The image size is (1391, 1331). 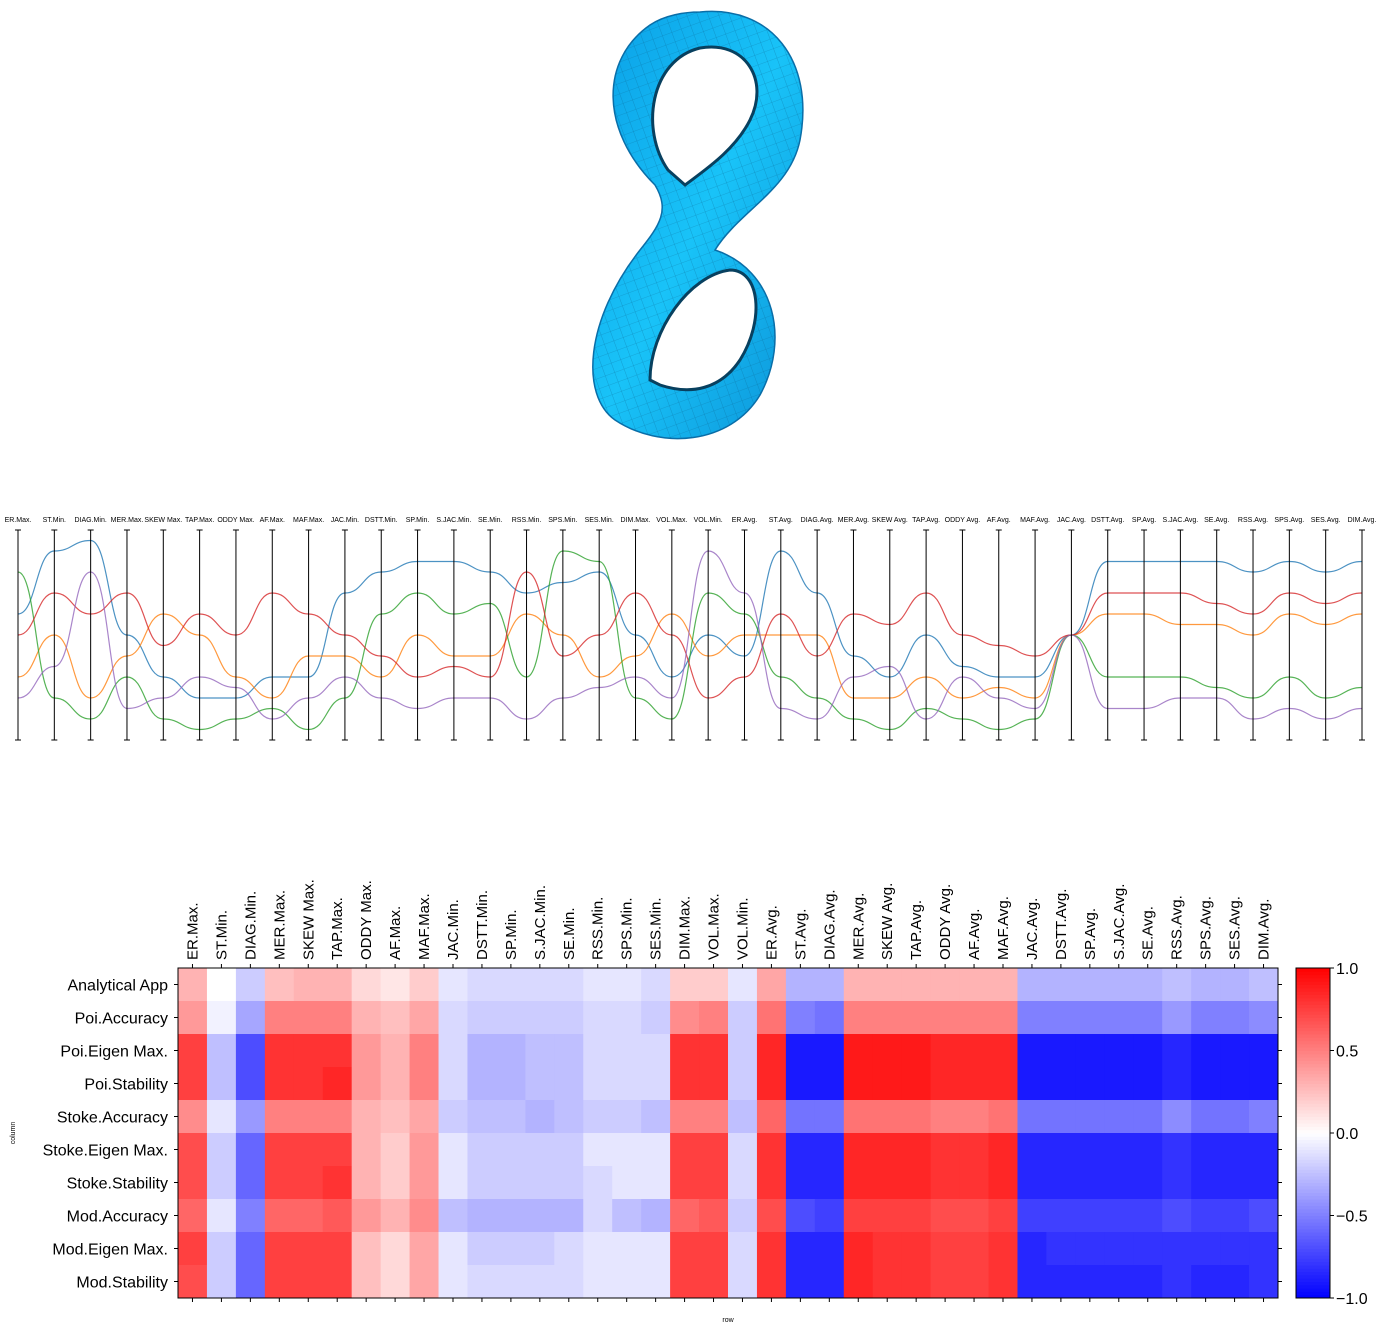 I want to click on axis-label: ODDY Max., so click(x=235, y=520).